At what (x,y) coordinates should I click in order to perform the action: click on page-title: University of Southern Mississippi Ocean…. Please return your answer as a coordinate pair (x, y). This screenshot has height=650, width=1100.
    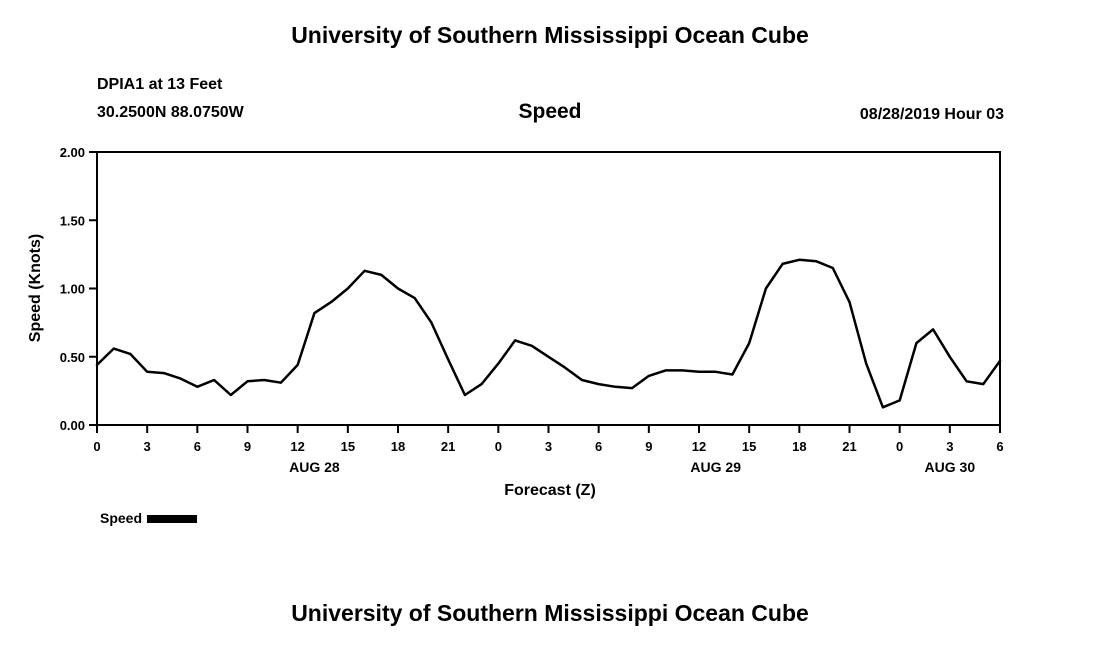
    Looking at the image, I should click on (550, 35).